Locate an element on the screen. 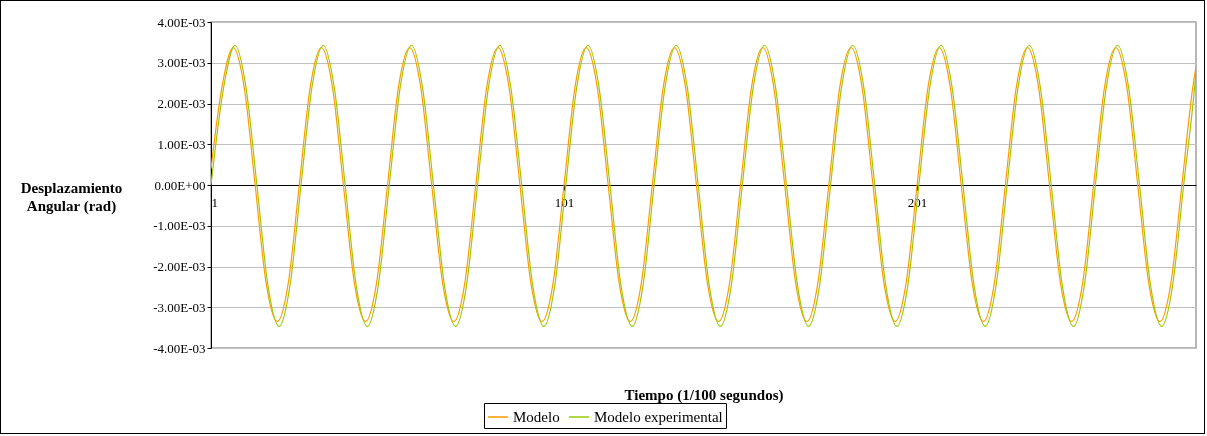 The height and width of the screenshot is (436, 1207). legend-label: Modelo is located at coordinates (536, 417).